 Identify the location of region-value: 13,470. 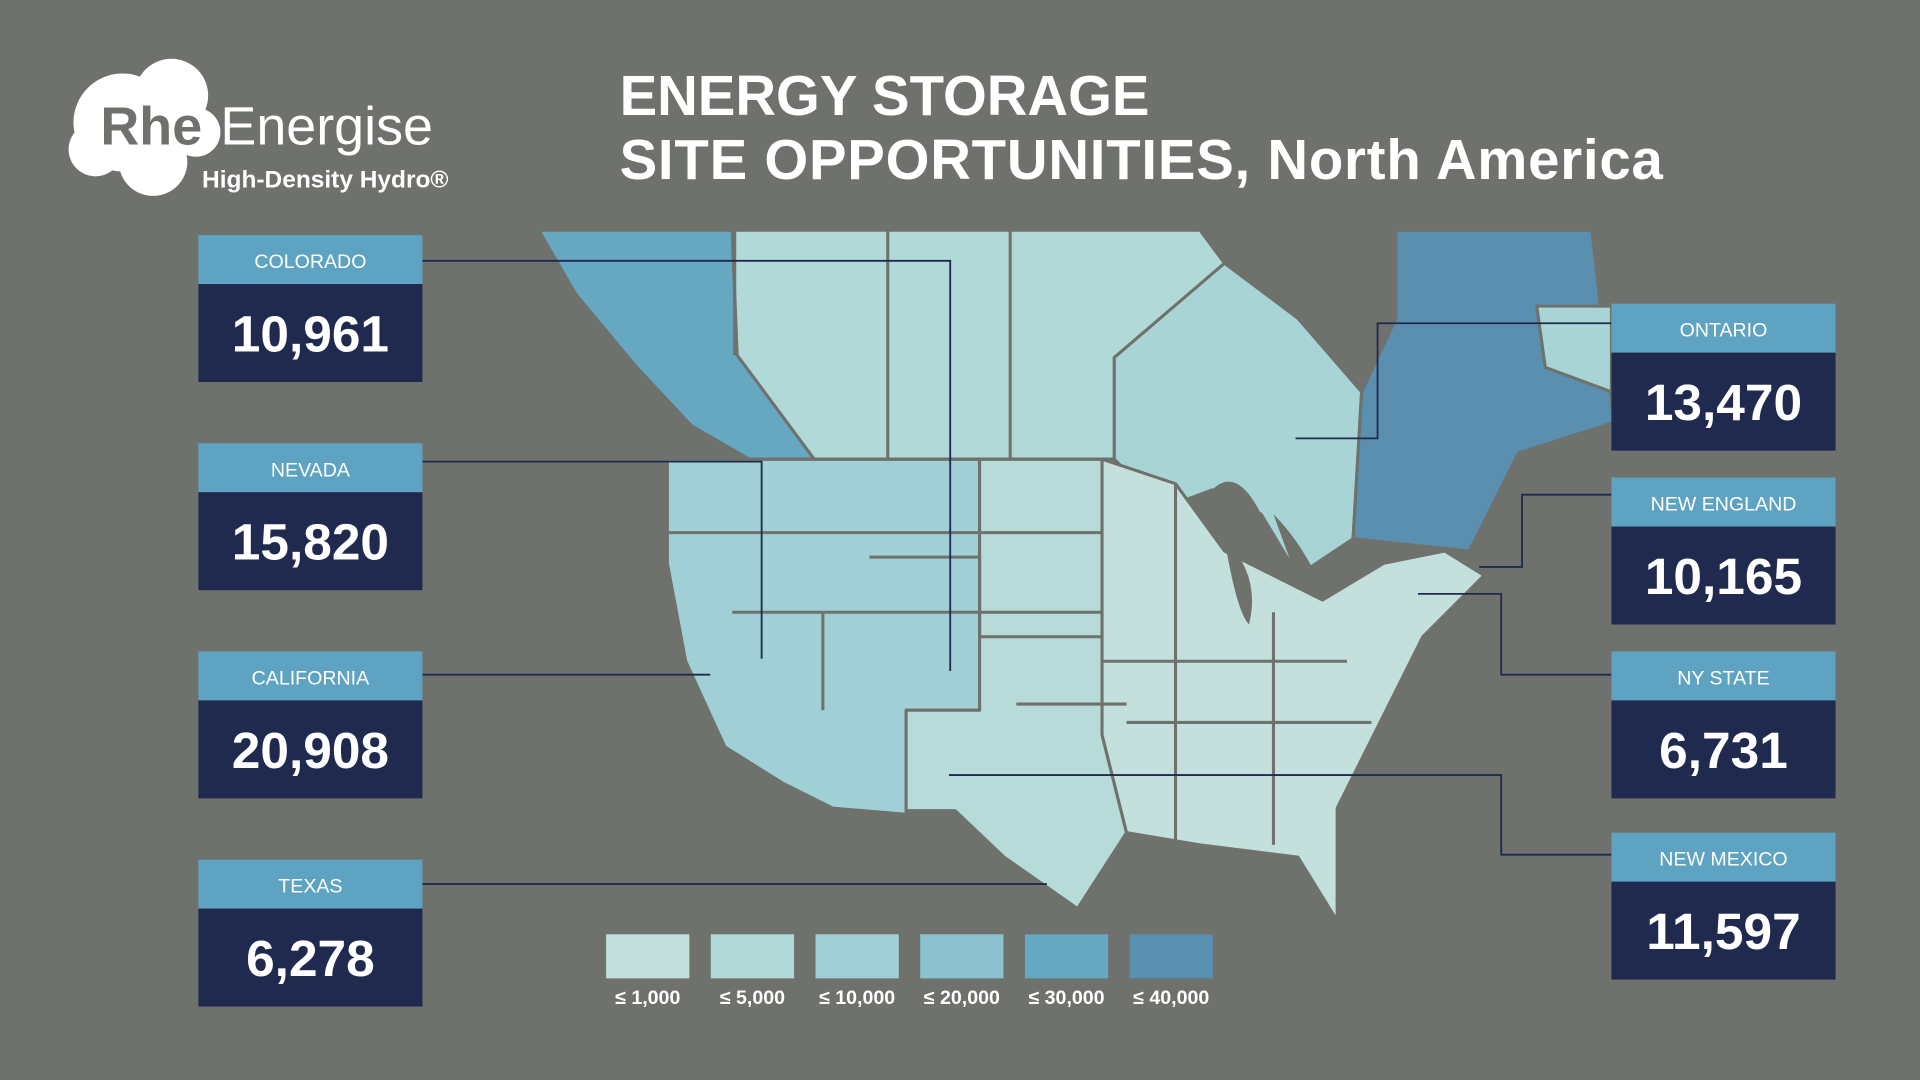
(1723, 402).